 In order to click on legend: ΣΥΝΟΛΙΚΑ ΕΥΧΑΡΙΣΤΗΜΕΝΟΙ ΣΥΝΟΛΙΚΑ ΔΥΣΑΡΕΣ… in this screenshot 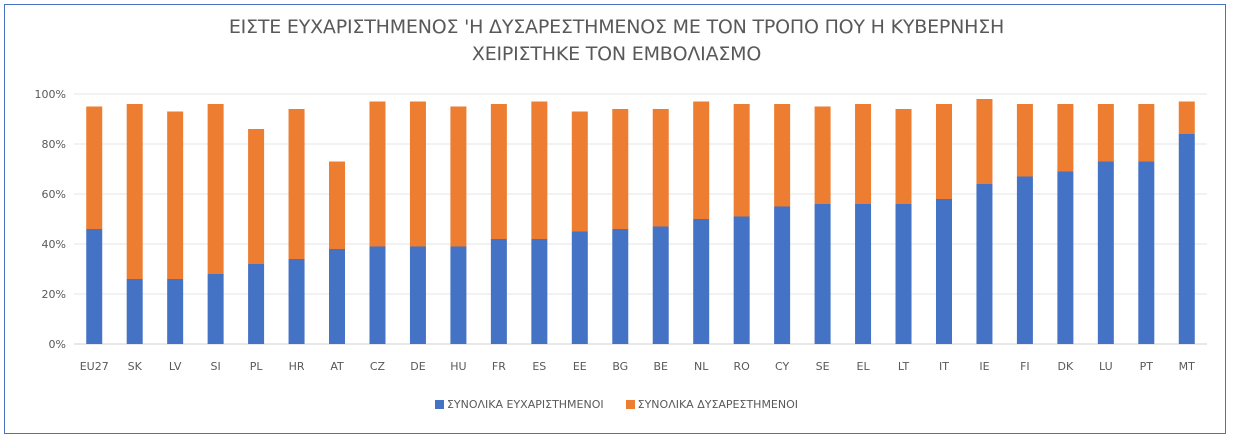, I will do `click(616, 404)`.